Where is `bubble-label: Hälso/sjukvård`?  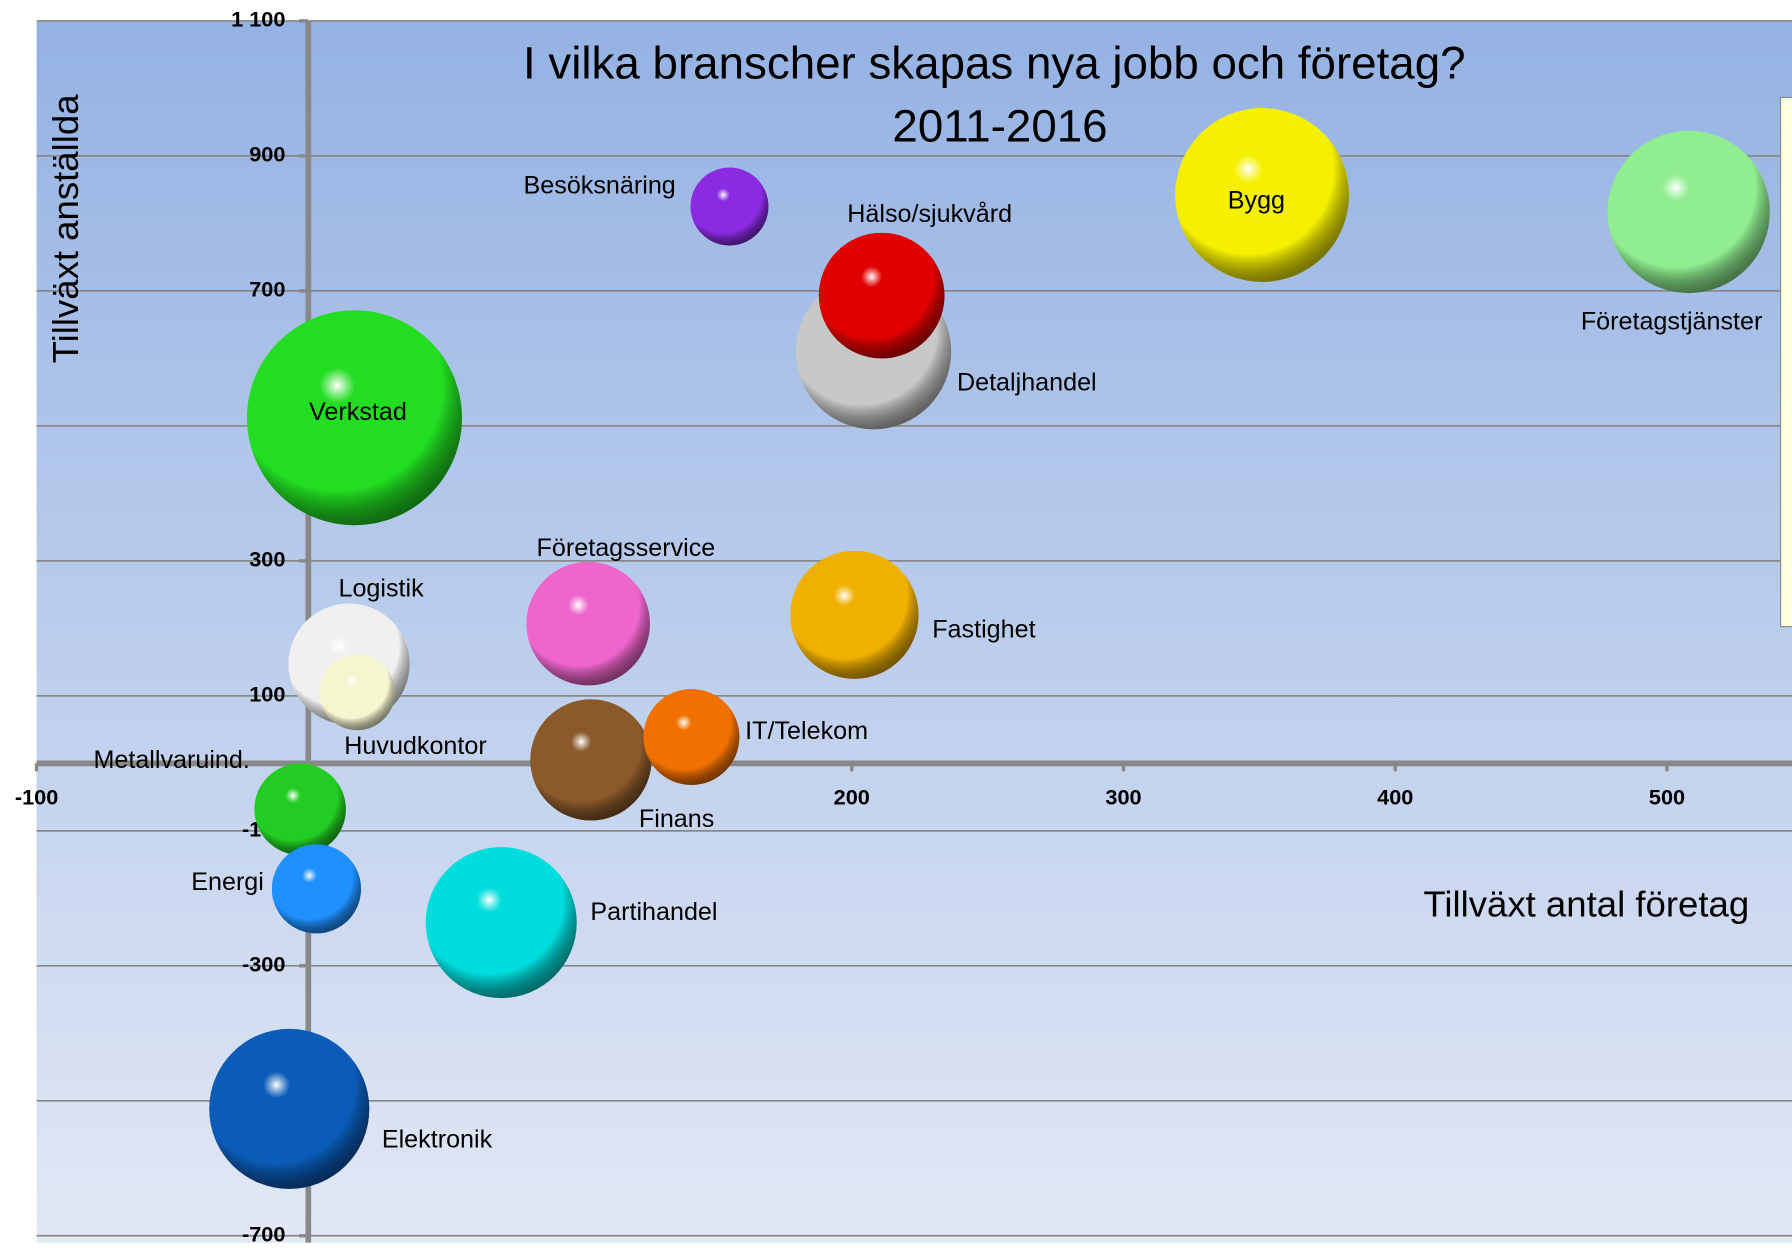 bubble-label: Hälso/sjukvård is located at coordinates (929, 214).